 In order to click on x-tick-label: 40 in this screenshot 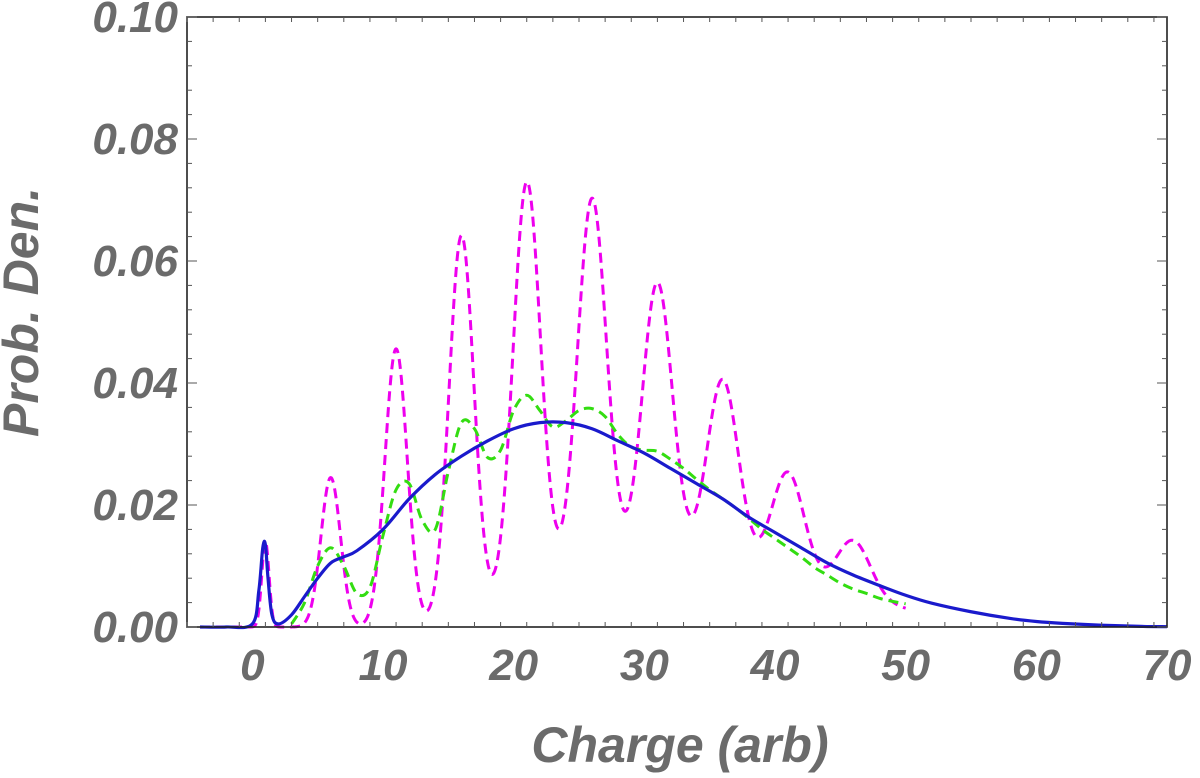, I will do `click(775, 665)`.